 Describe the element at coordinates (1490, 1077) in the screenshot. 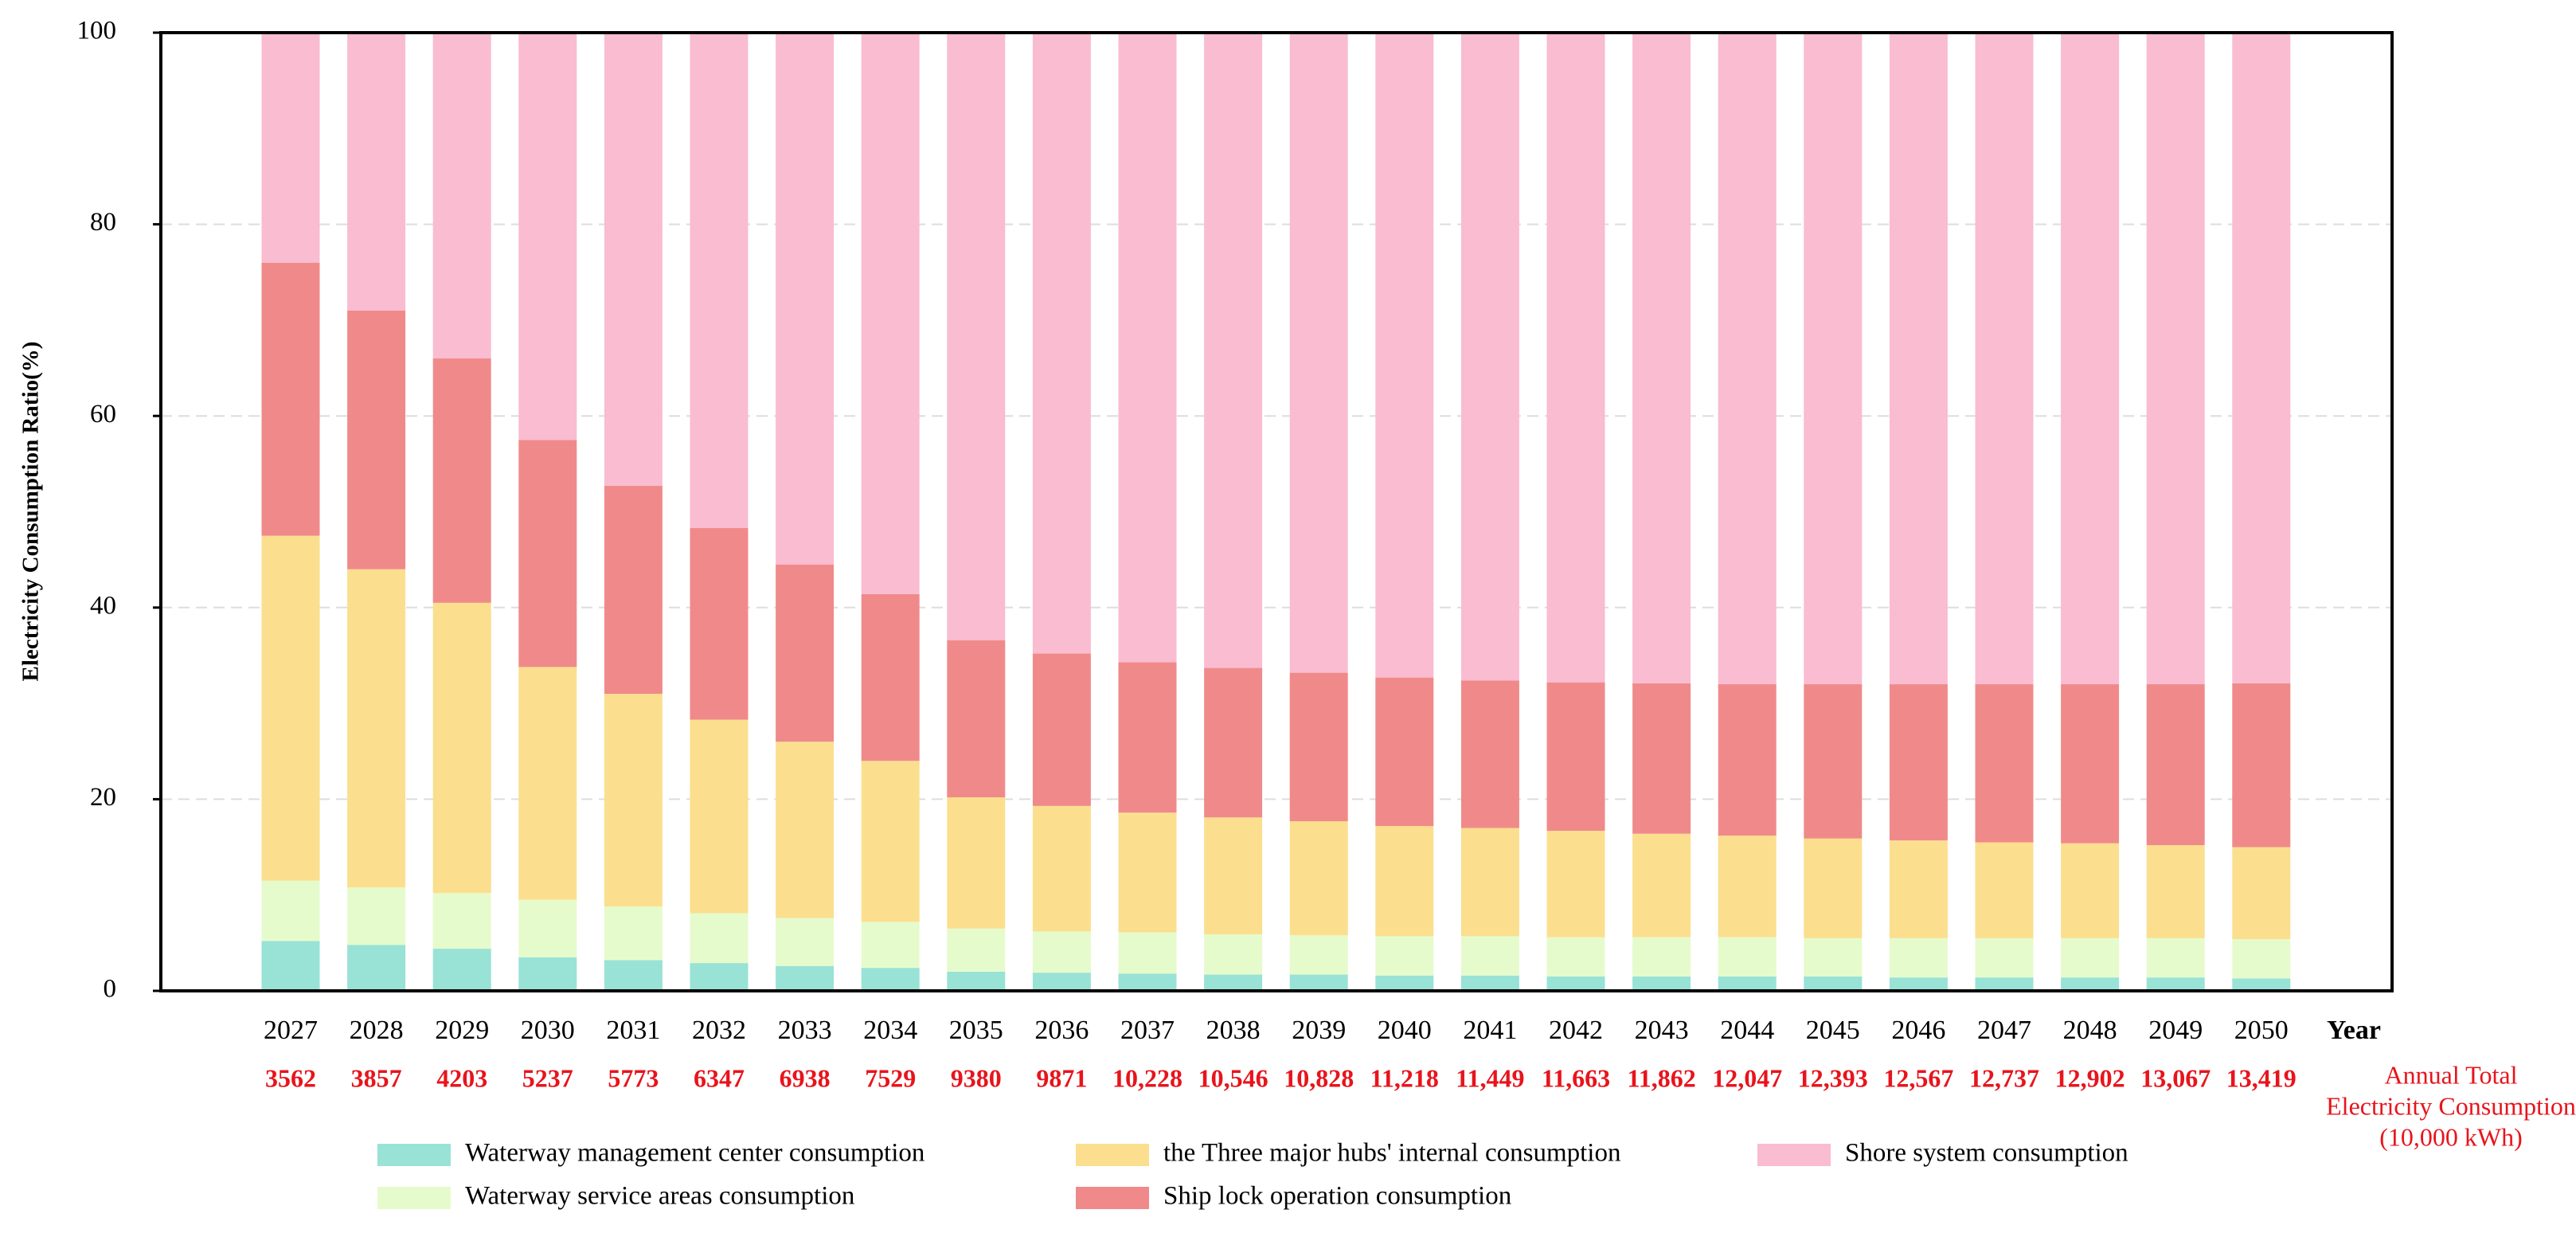

I see `annual-total: 11,449` at that location.